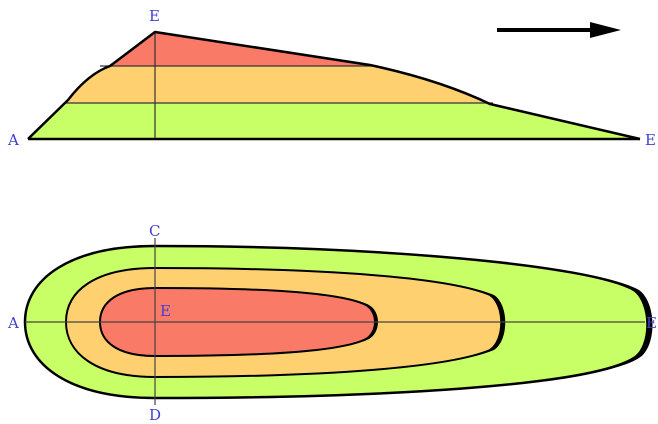 This screenshot has width=658, height=424. What do you see at coordinates (334, 49) in the screenshot?
I see `profile-inner-band` at bounding box center [334, 49].